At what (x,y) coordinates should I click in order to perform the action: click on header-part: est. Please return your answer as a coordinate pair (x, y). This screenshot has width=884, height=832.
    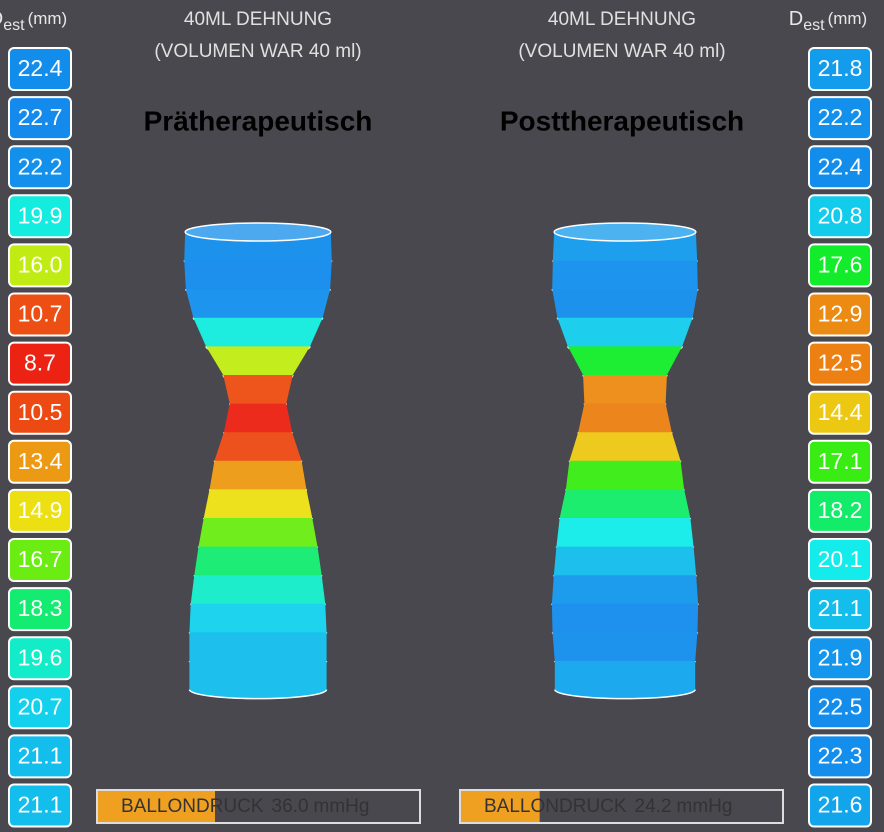
    Looking at the image, I should click on (814, 25).